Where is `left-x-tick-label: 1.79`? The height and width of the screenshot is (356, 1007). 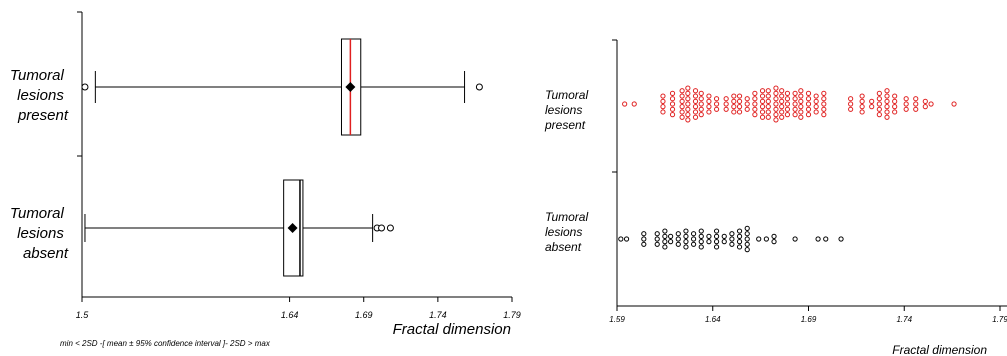
left-x-tick-label: 1.79 is located at coordinates (512, 315).